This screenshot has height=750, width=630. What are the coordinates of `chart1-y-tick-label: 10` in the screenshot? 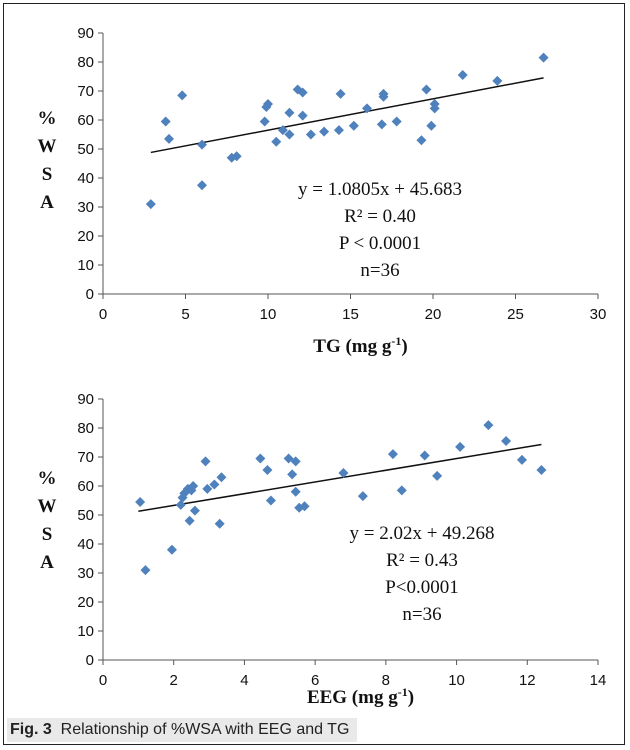 It's located at (85, 265).